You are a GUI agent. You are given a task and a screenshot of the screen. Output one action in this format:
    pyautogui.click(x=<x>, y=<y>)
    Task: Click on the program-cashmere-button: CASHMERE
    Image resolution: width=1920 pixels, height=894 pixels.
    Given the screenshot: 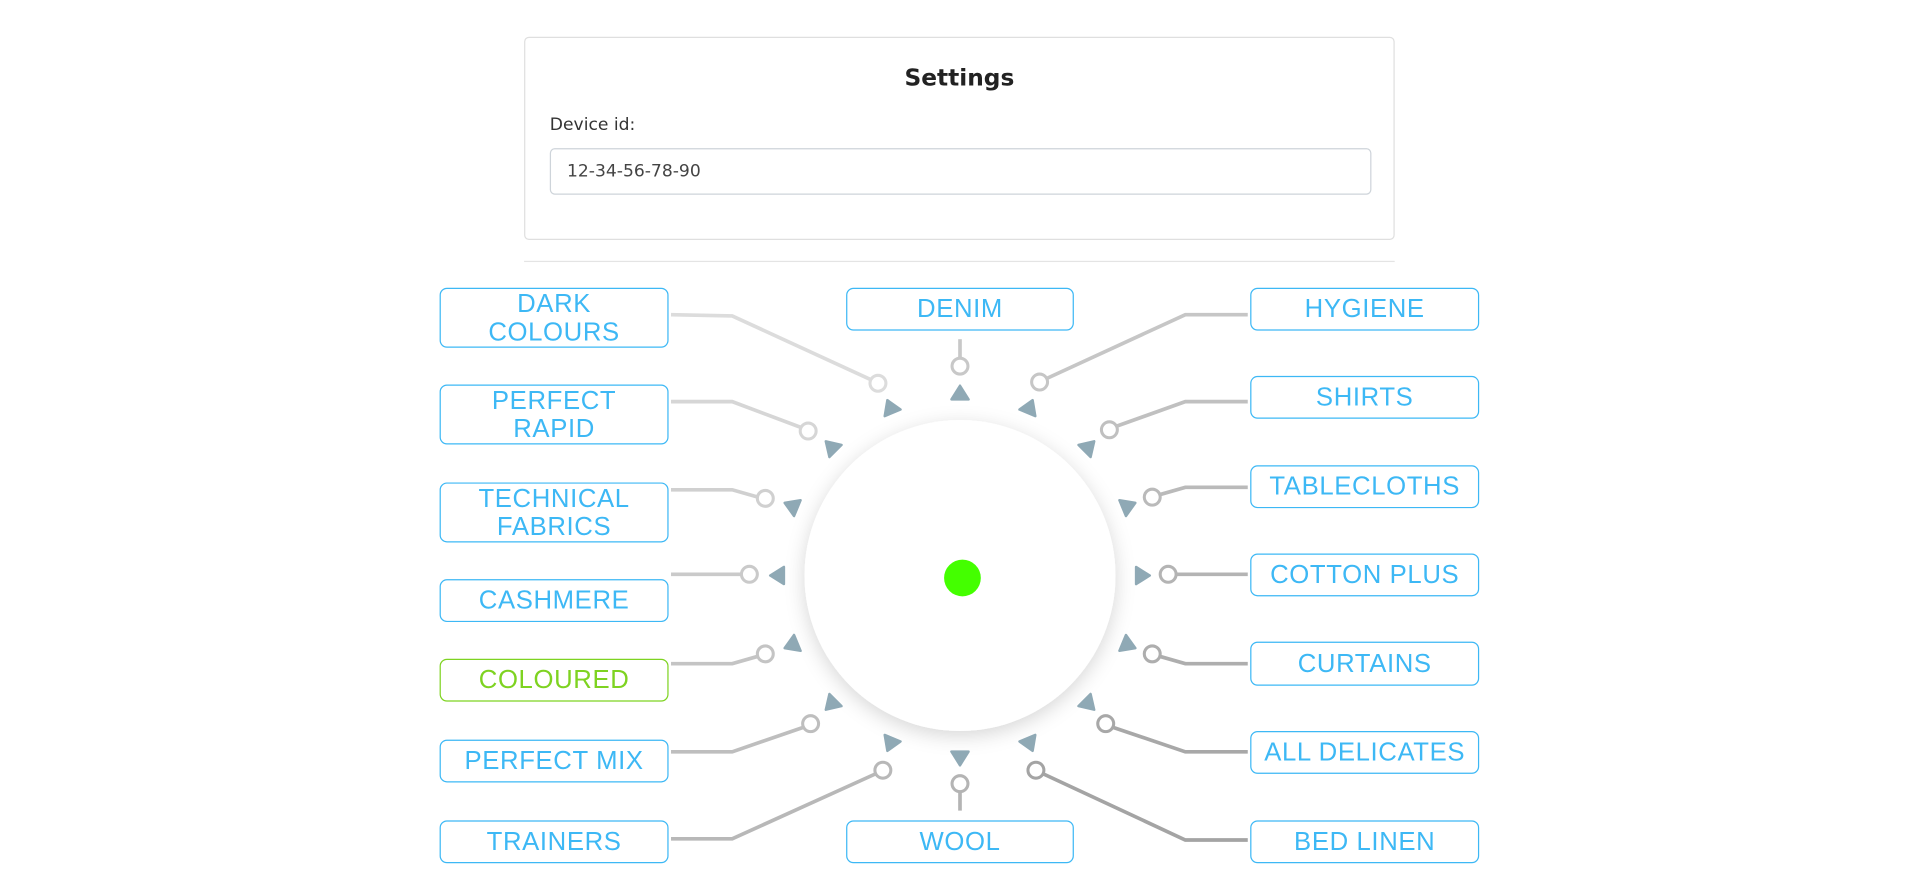 What is the action you would take?
    pyautogui.click(x=554, y=601)
    